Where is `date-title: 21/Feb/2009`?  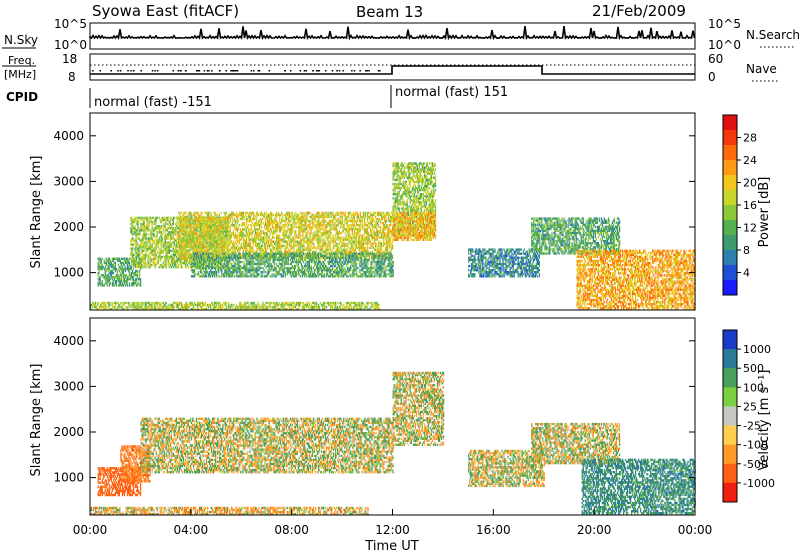
date-title: 21/Feb/2009 is located at coordinates (639, 11).